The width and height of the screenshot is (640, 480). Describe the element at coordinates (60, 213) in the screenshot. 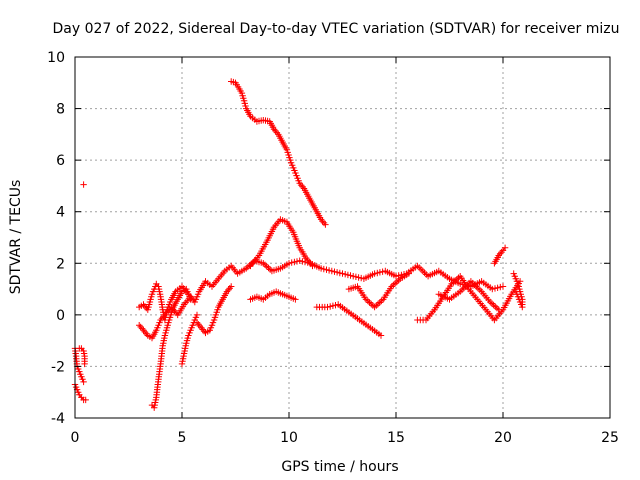

I see `y-tick-label: 4` at that location.